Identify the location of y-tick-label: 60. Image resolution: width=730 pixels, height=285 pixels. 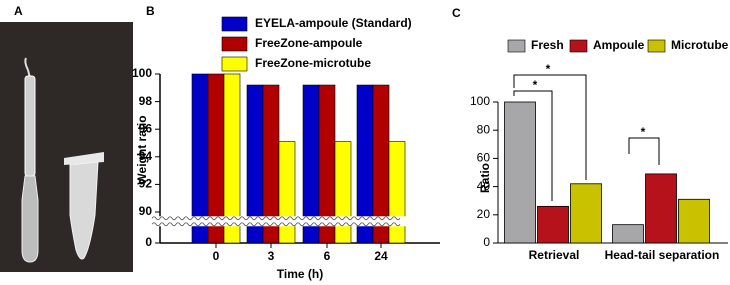
(484, 158).